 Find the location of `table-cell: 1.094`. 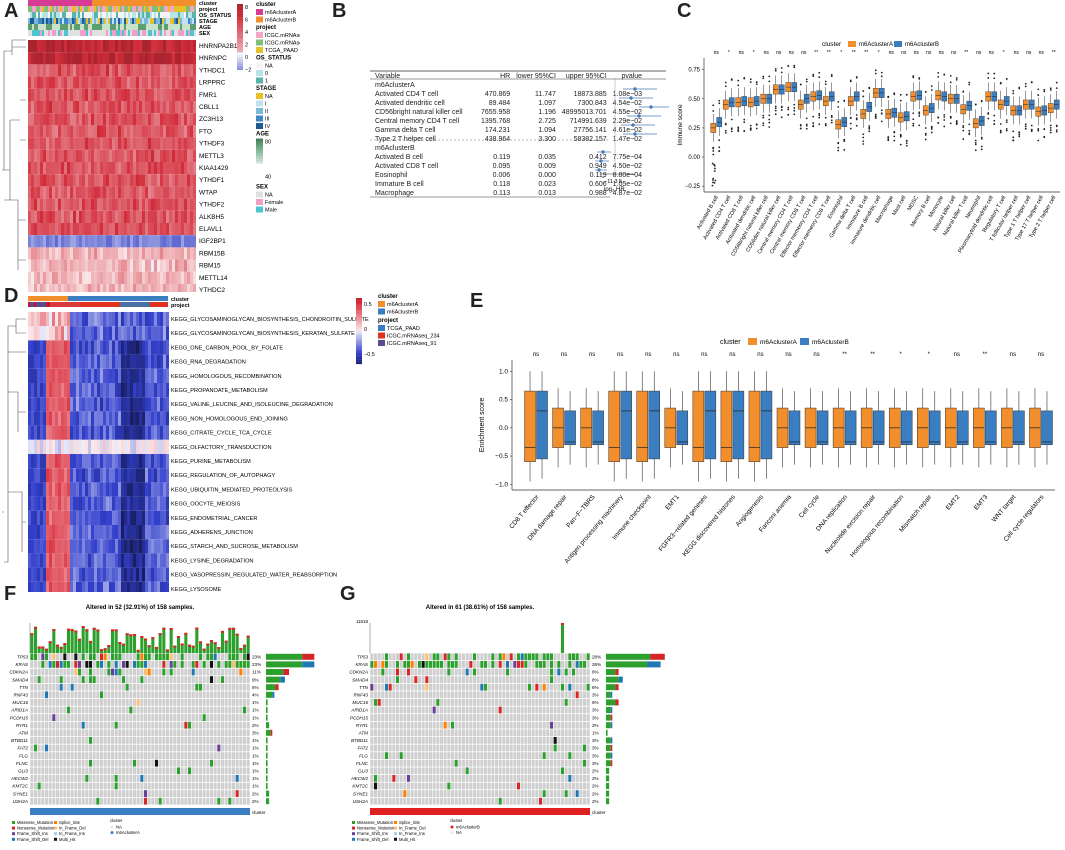

table-cell: 1.094 is located at coordinates (547, 130).